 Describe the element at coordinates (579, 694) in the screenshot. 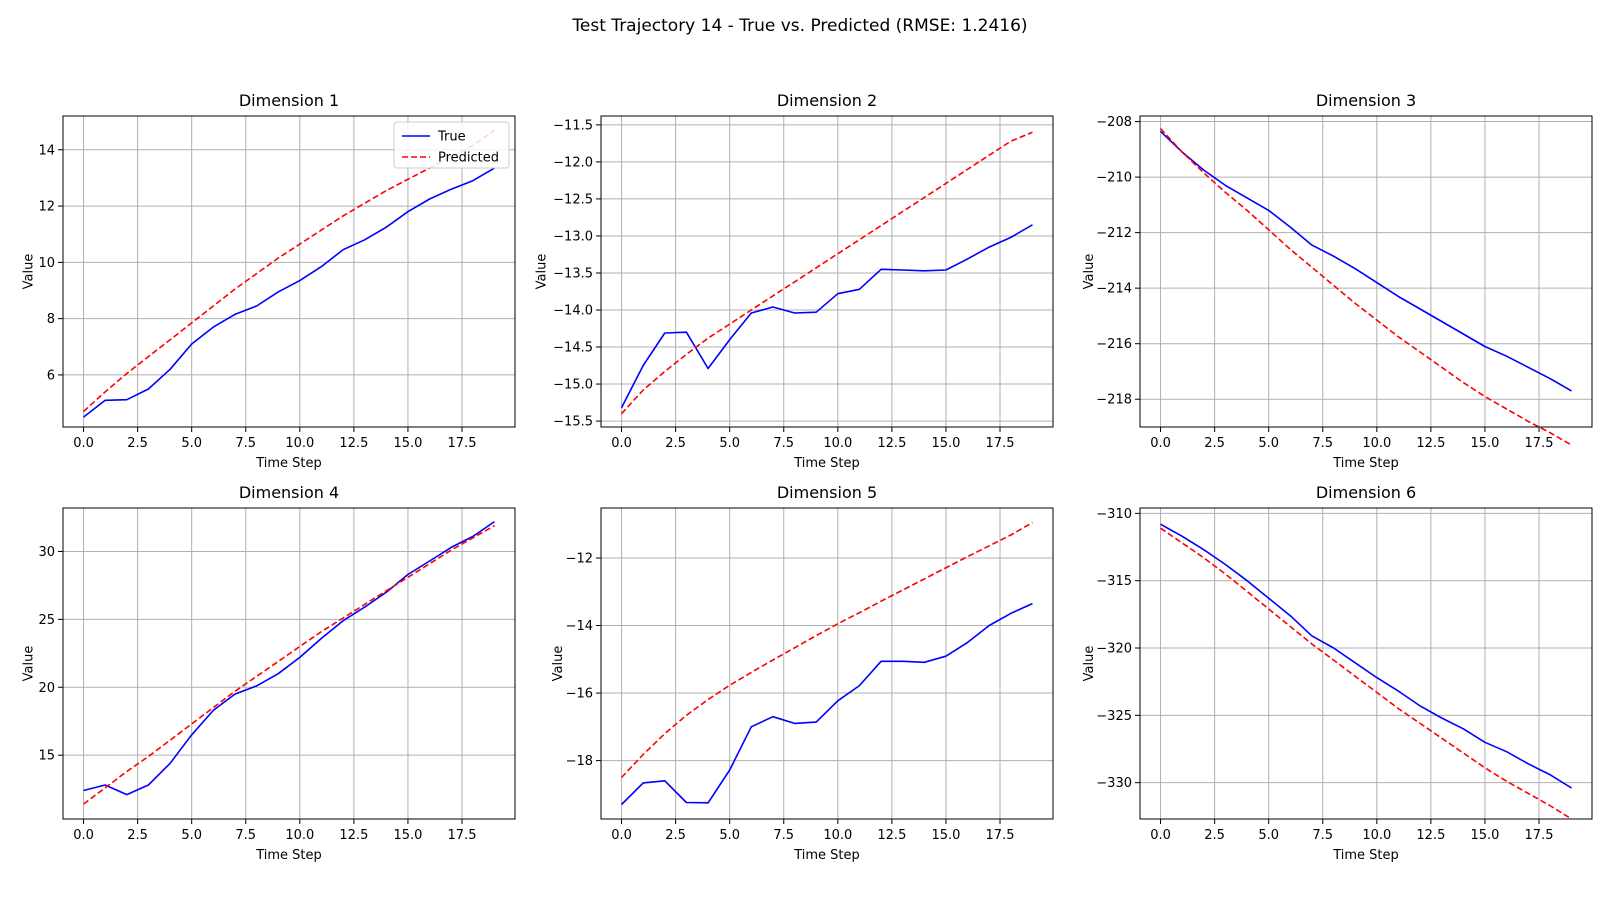

I see `y-tick-label: −16` at that location.